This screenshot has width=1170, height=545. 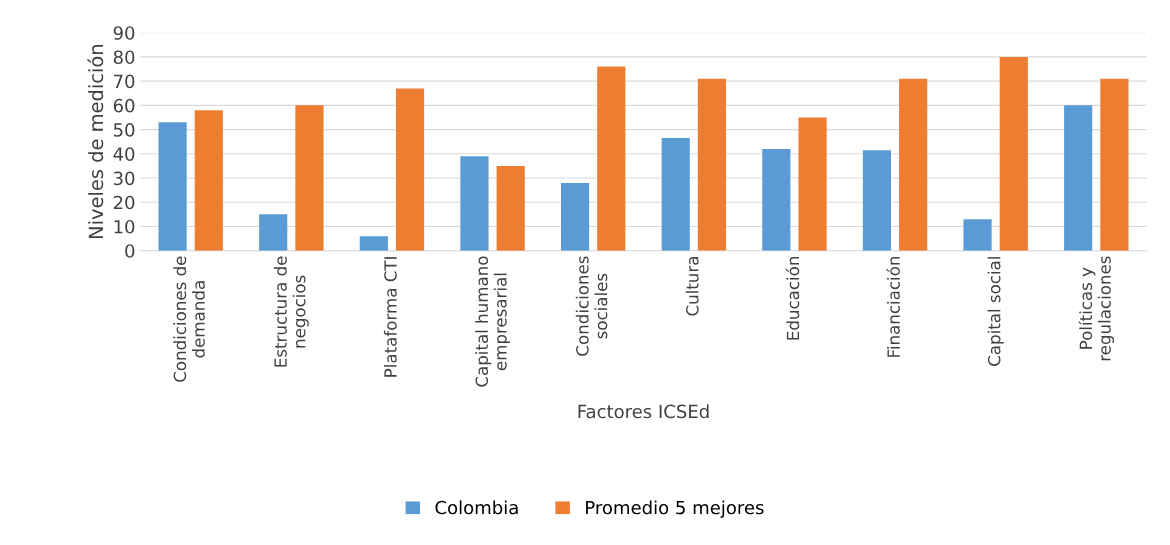 I want to click on x-tick-label: Capital social, so click(x=995, y=311).